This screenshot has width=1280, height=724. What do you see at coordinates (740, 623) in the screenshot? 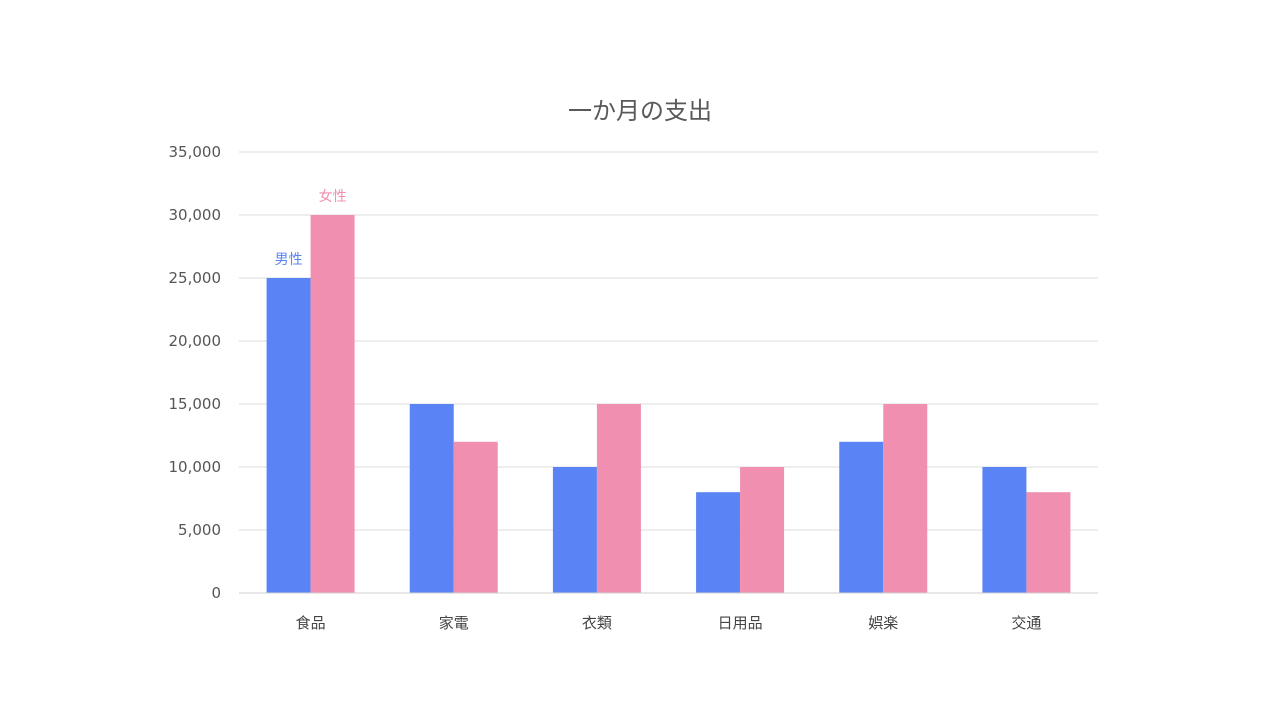
I see `x-tick-label: 日用品` at bounding box center [740, 623].